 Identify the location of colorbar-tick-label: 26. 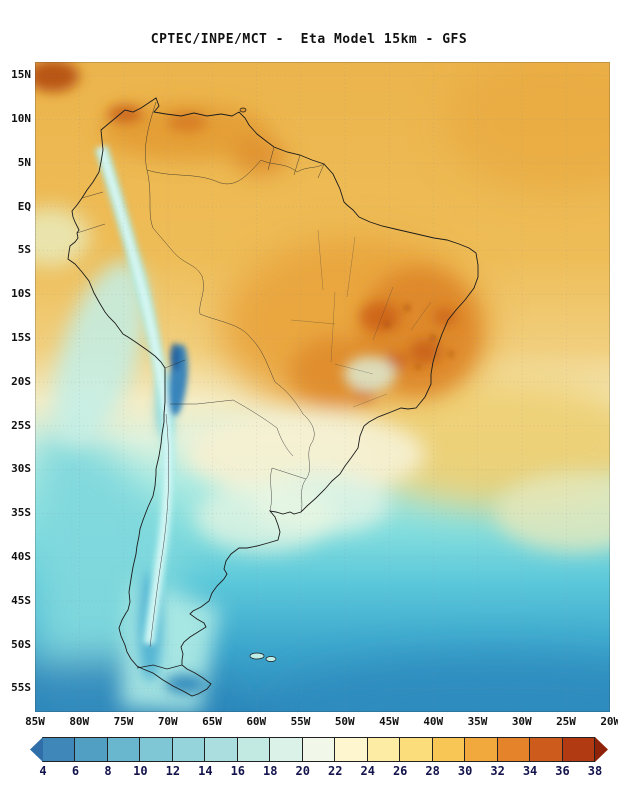
(400, 771).